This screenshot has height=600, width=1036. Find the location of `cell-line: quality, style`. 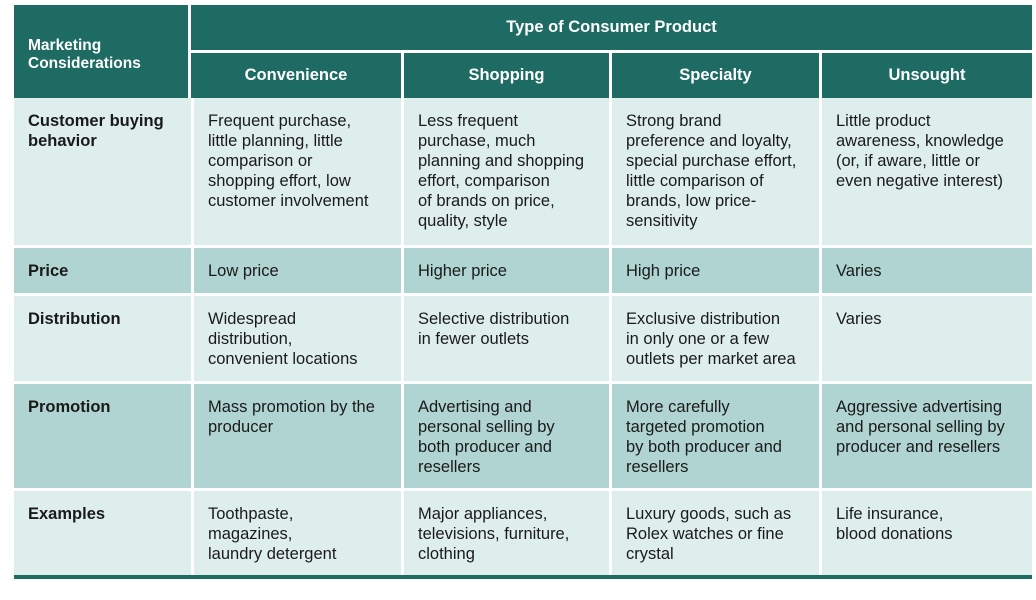

cell-line: quality, style is located at coordinates (463, 221).